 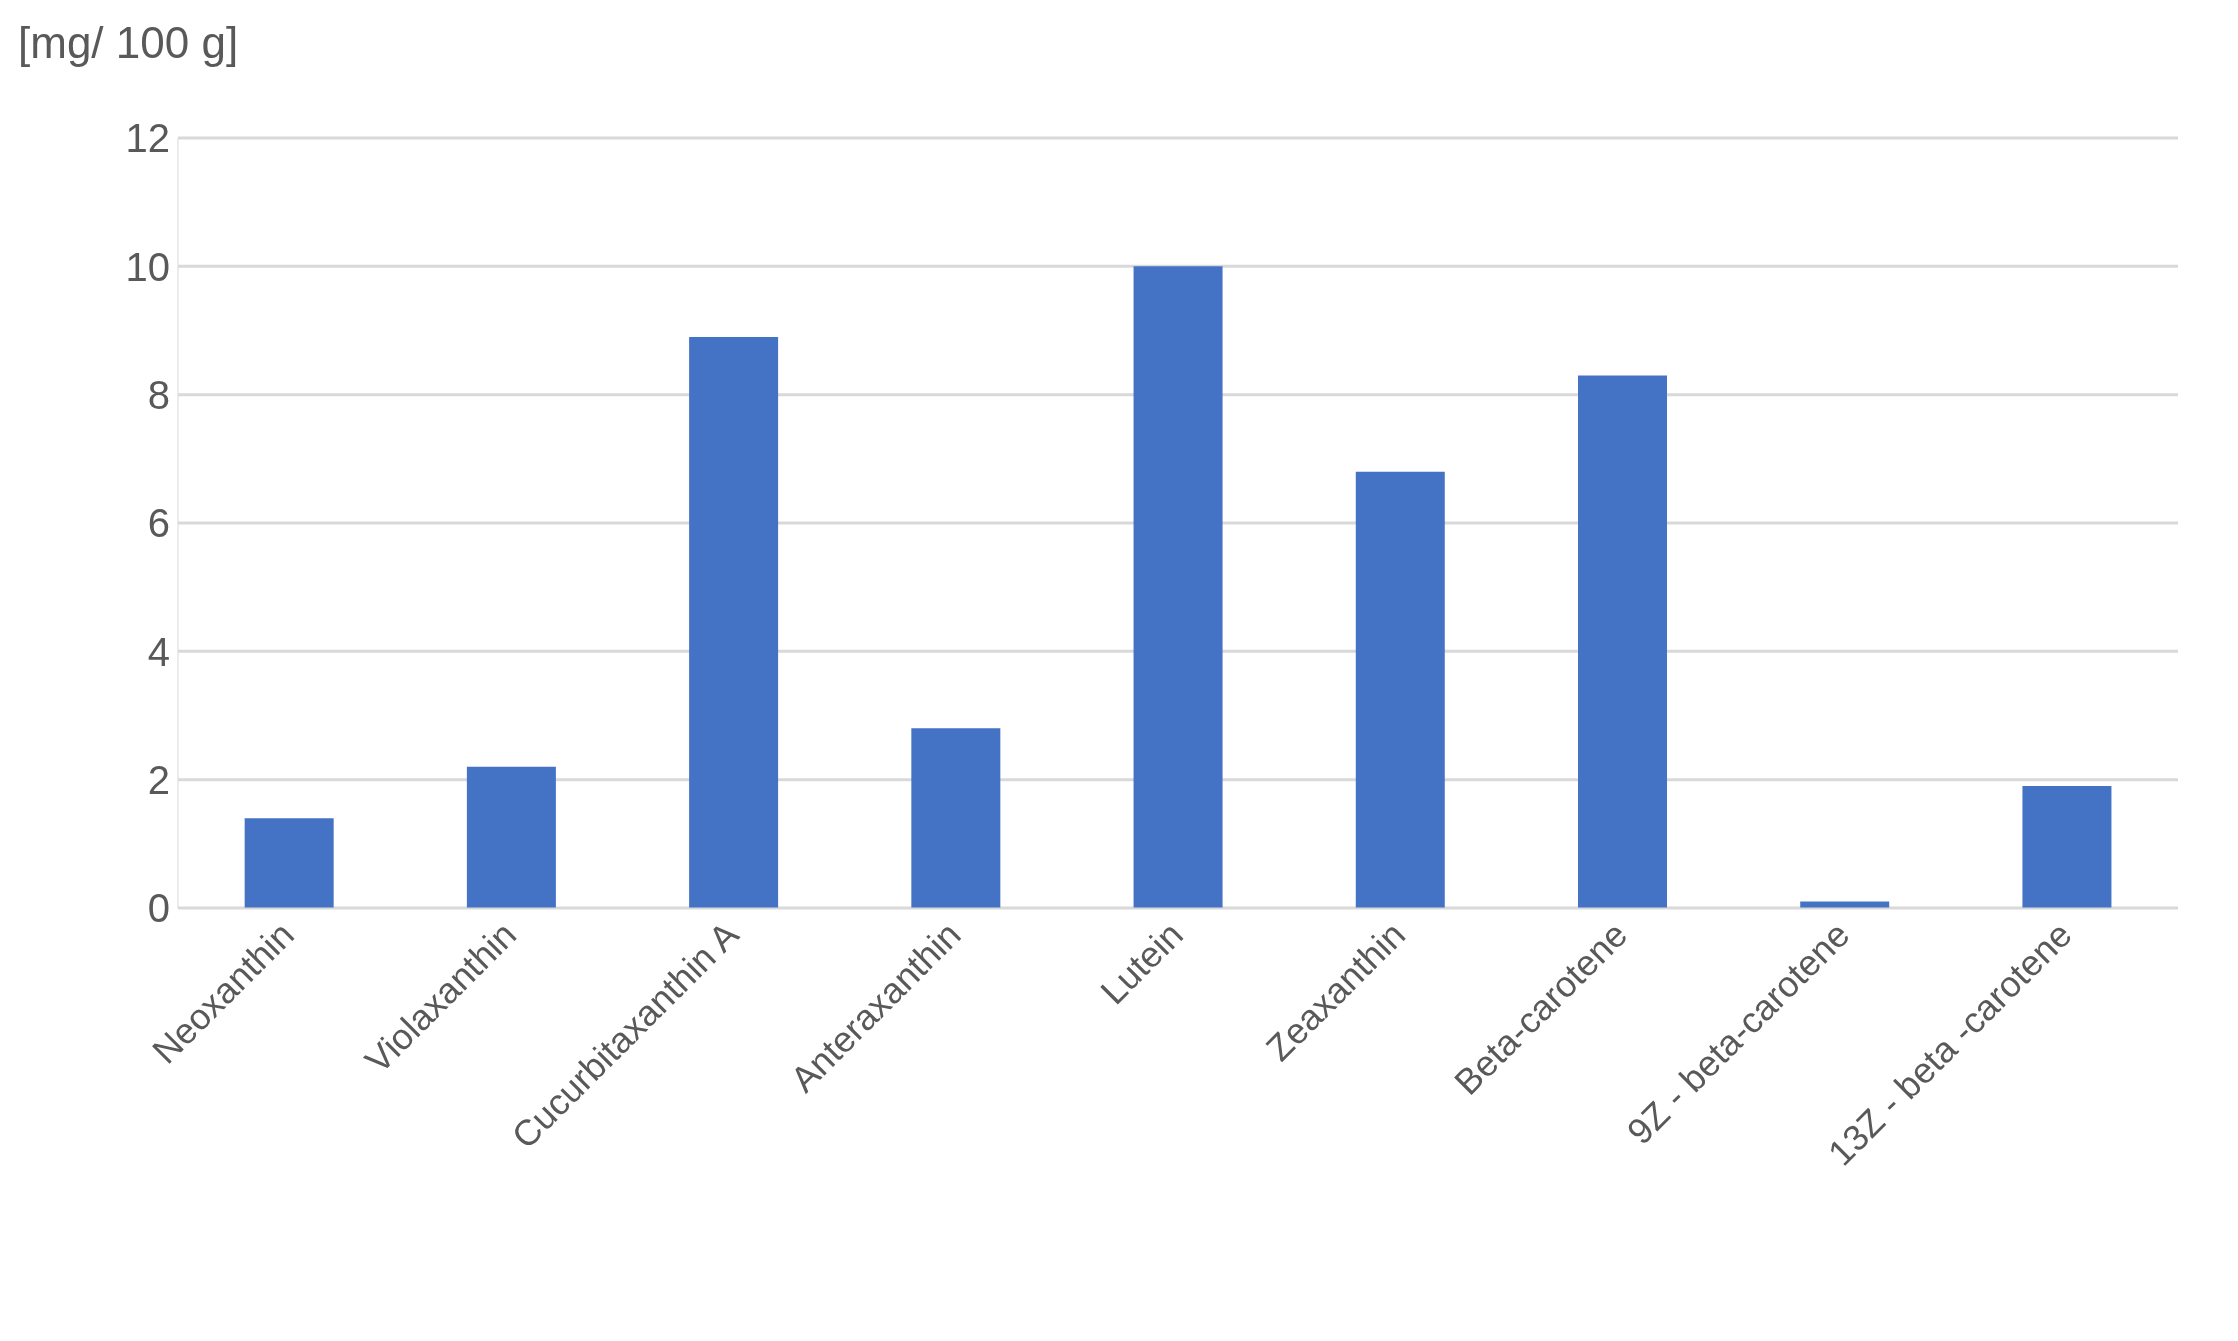 What do you see at coordinates (158, 394) in the screenshot?
I see `y-tick-label: 8` at bounding box center [158, 394].